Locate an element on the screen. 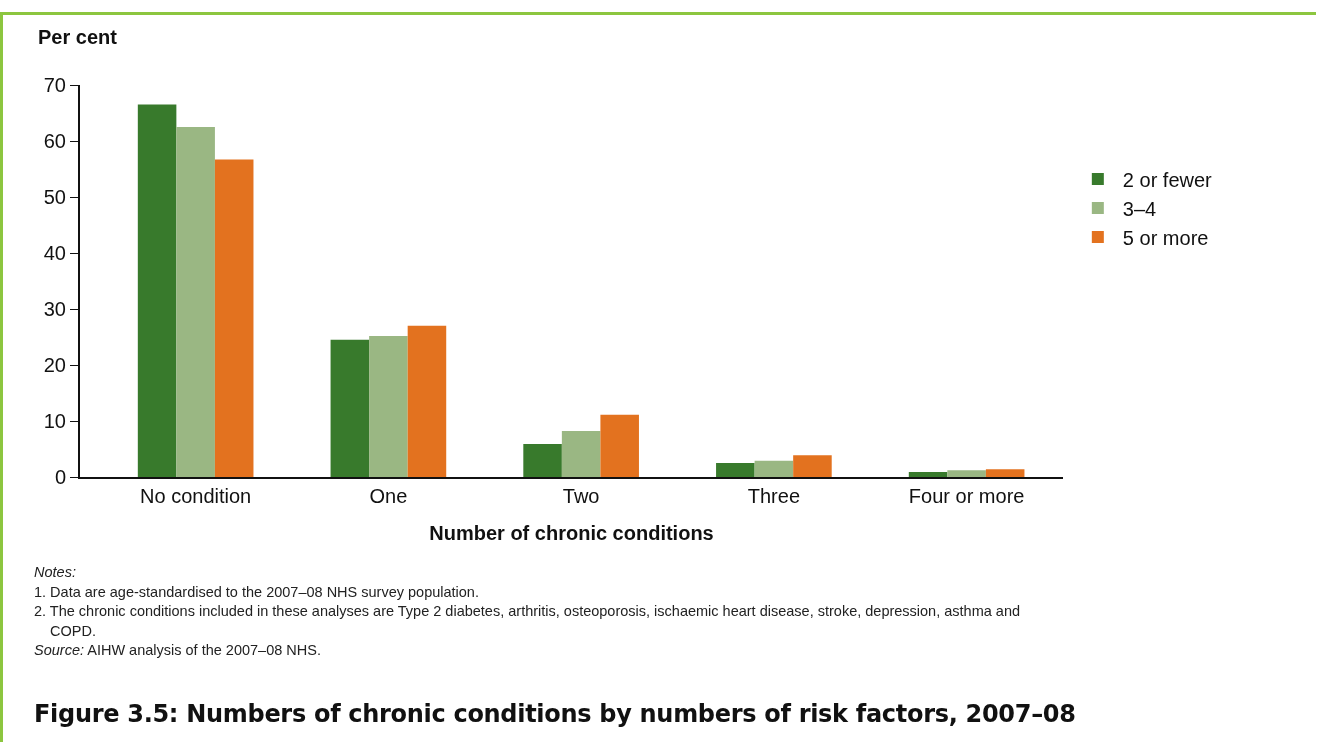 The height and width of the screenshot is (742, 1320). y-tick-label: 60 is located at coordinates (54, 141).